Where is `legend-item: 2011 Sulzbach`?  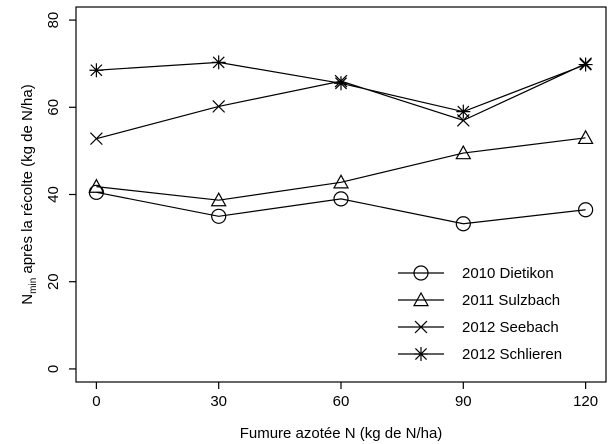 legend-item: 2011 Sulzbach is located at coordinates (479, 300).